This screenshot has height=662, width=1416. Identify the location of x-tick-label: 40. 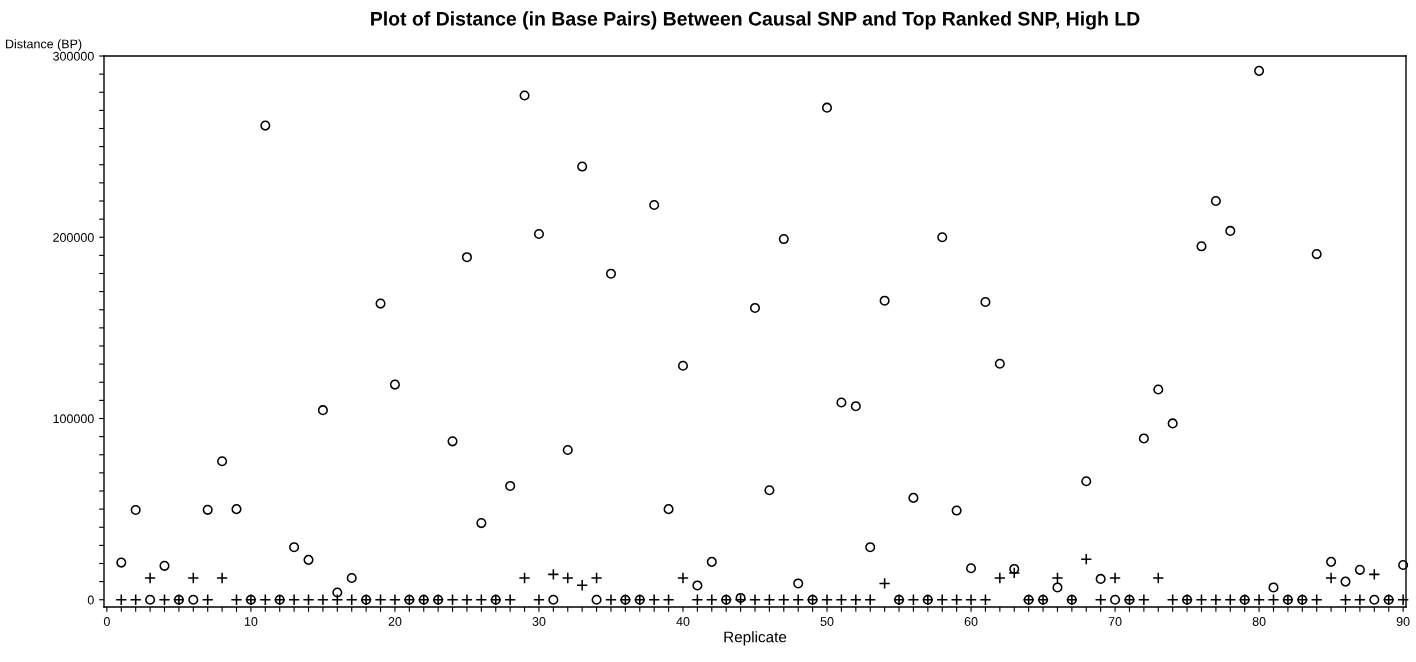
(683, 621).